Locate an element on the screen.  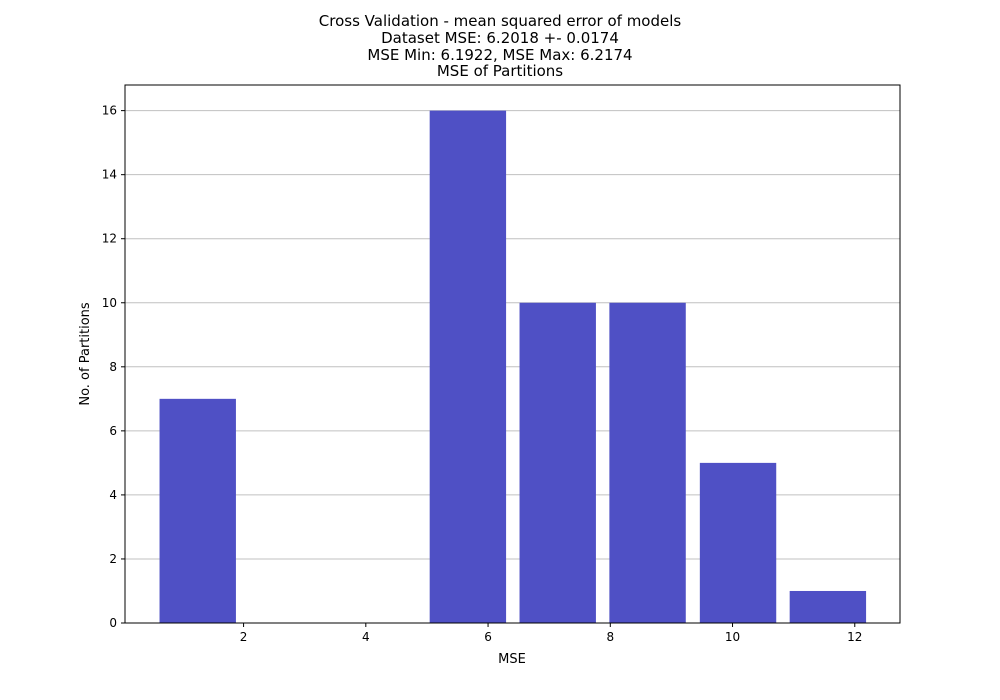
x-tick-label: 10 is located at coordinates (732, 637).